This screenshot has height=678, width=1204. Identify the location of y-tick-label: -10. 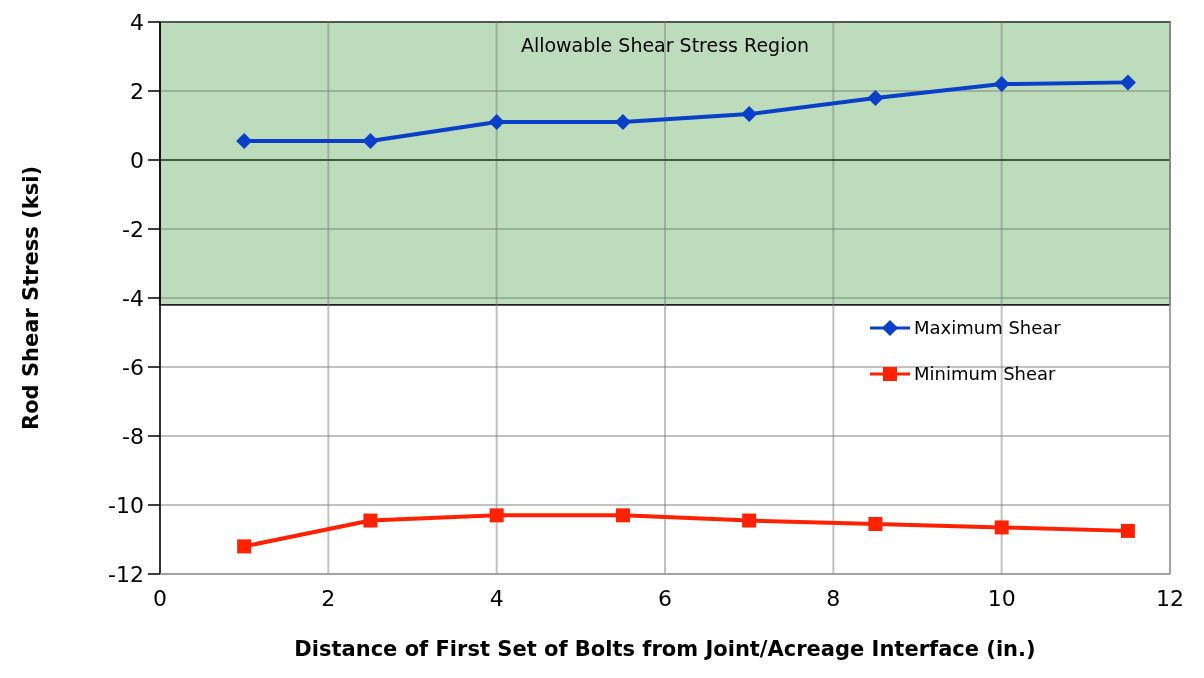
(126, 505).